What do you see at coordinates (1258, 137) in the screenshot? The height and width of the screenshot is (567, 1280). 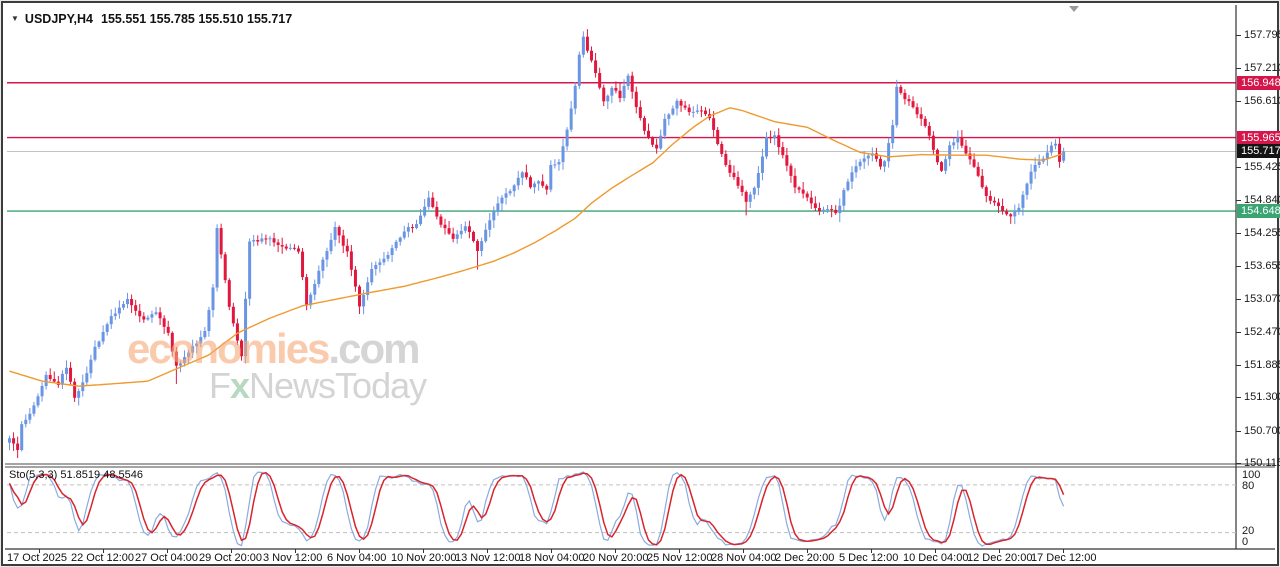 I see `price-level-badge: 155.965` at bounding box center [1258, 137].